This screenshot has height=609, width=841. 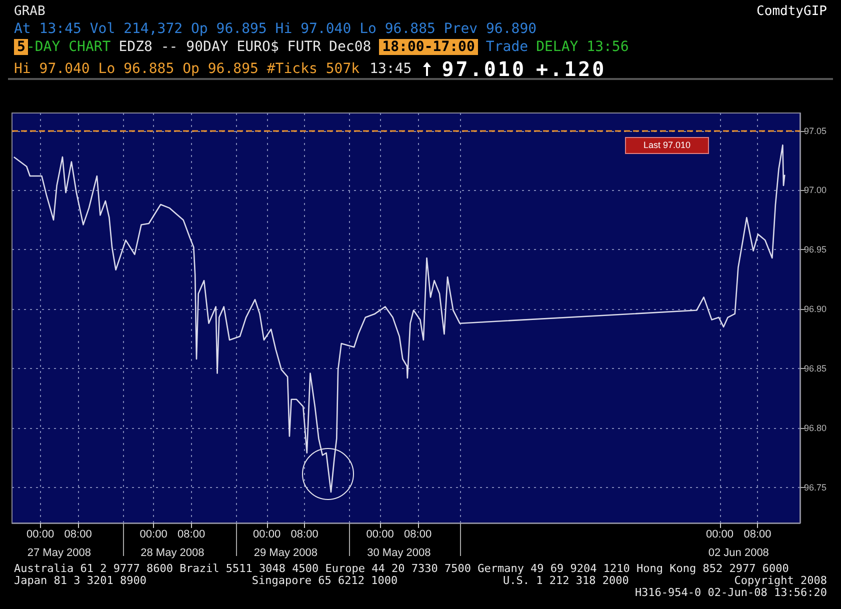 I want to click on text: 18:00-17:00, so click(x=428, y=47).